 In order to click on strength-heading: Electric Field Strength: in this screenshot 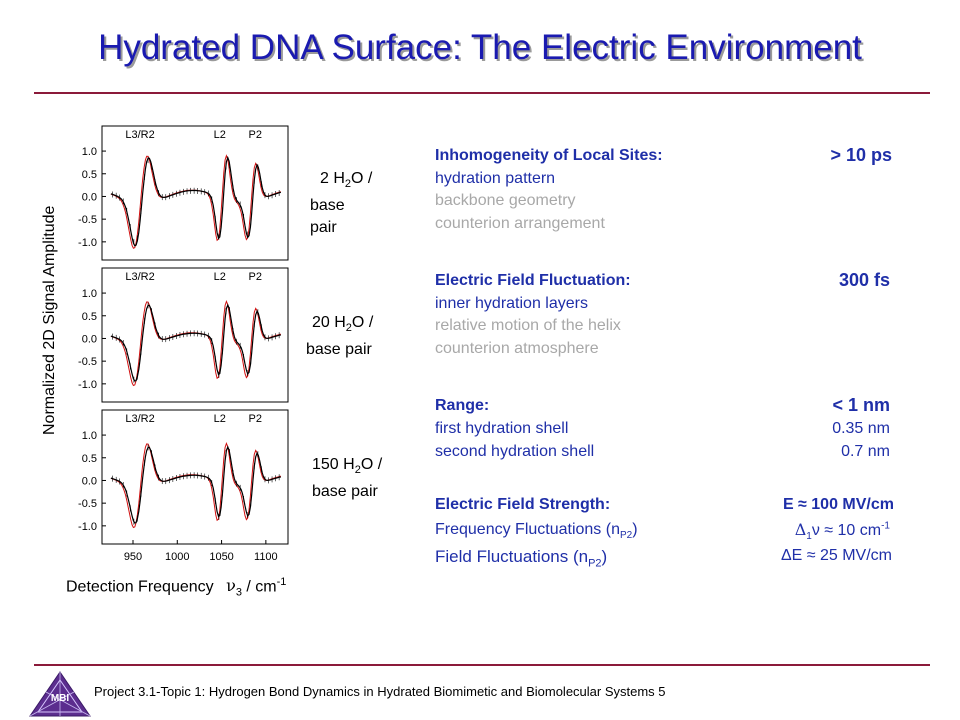, I will do `click(523, 504)`.